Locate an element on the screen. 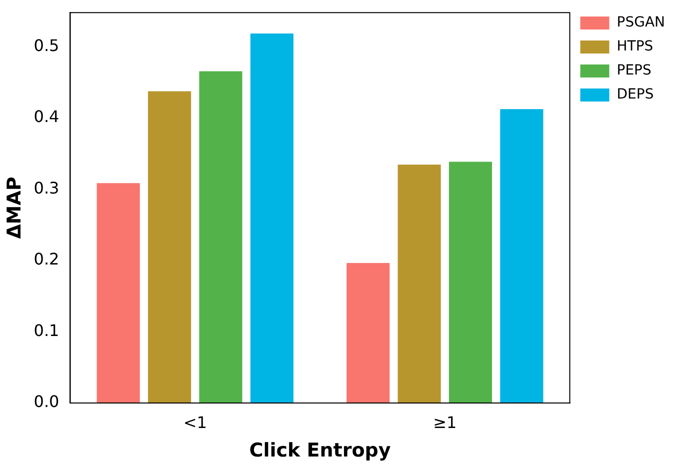 This screenshot has width=679, height=467. legend-label: PSGAN is located at coordinates (641, 22).